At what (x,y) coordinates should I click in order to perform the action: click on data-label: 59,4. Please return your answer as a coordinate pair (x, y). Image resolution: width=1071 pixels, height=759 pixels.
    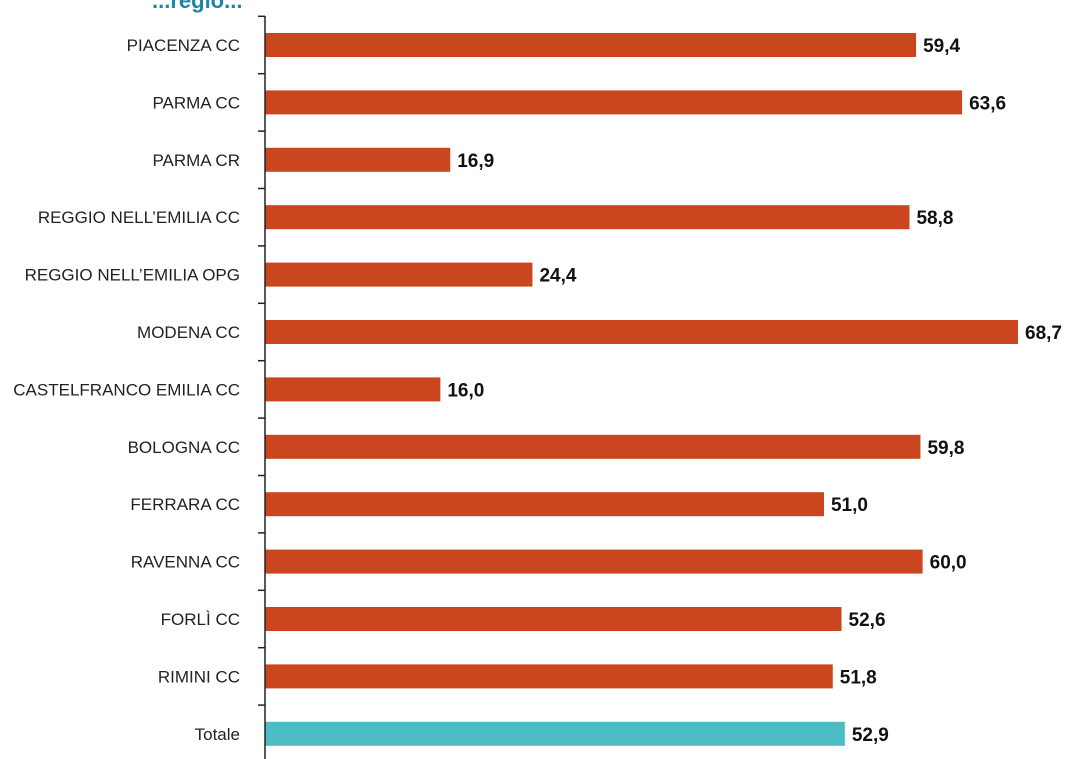
    Looking at the image, I should click on (941, 46).